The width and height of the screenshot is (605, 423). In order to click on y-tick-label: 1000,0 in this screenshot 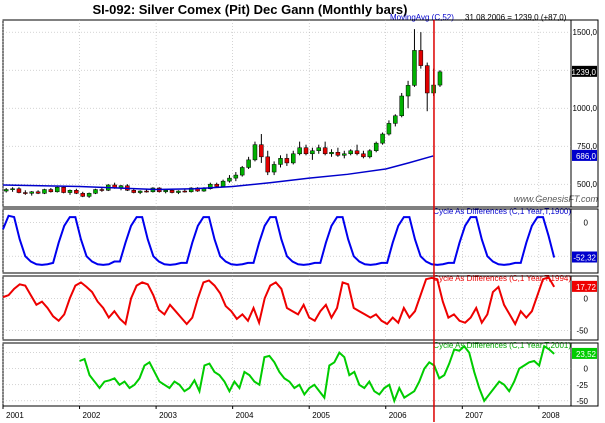, I will do `click(585, 108)`.